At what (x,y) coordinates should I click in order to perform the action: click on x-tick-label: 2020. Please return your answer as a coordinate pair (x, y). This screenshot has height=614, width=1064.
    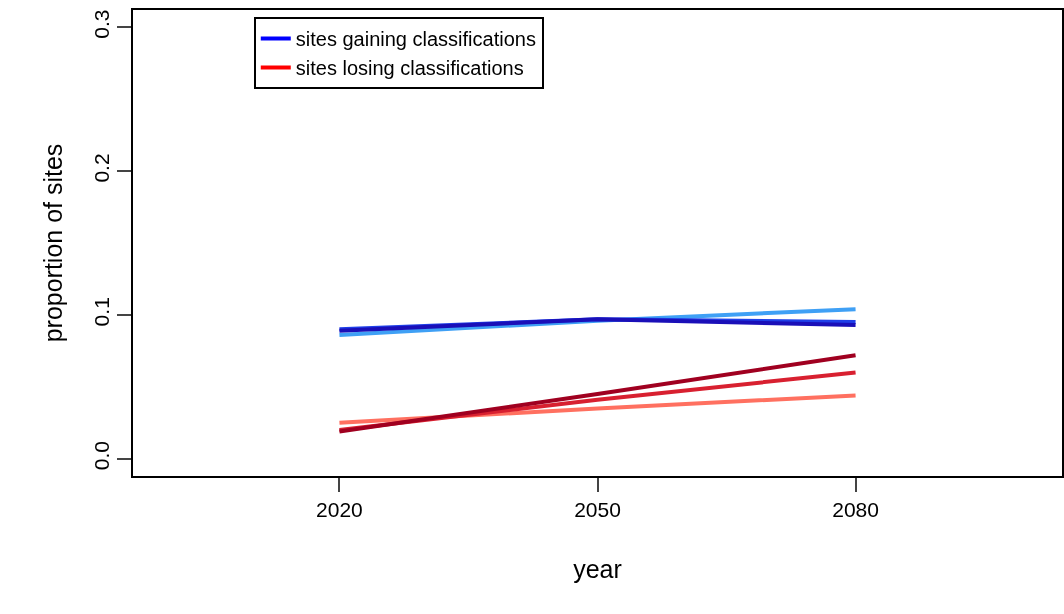
    Looking at the image, I should click on (339, 510).